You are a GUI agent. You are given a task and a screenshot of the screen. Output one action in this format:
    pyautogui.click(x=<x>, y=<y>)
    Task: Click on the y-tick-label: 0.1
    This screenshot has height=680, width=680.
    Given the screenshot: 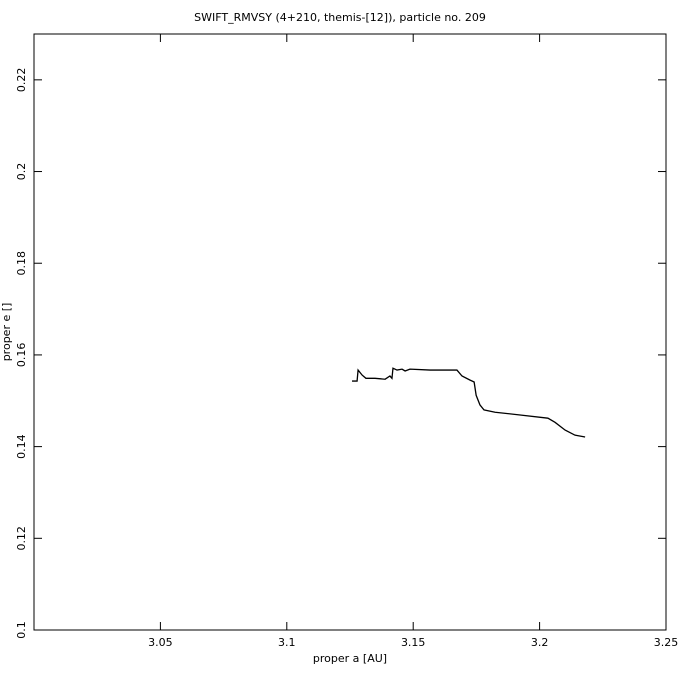 What is the action you would take?
    pyautogui.click(x=21, y=630)
    